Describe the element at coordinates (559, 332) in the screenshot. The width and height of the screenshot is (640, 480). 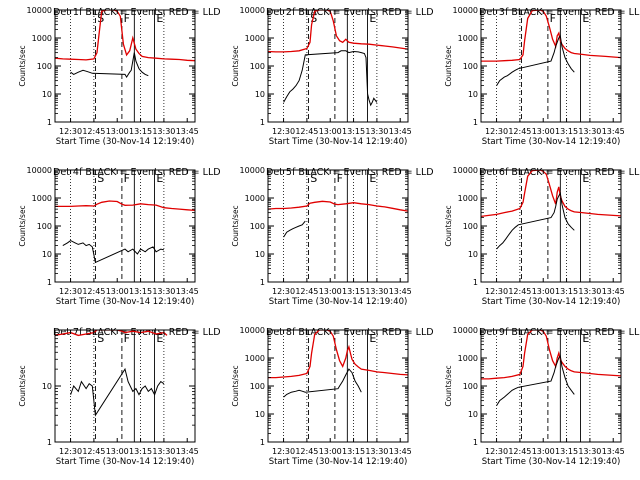
I see `panel-title: Det 9f BLACK = Events, RED = LLD` at that location.